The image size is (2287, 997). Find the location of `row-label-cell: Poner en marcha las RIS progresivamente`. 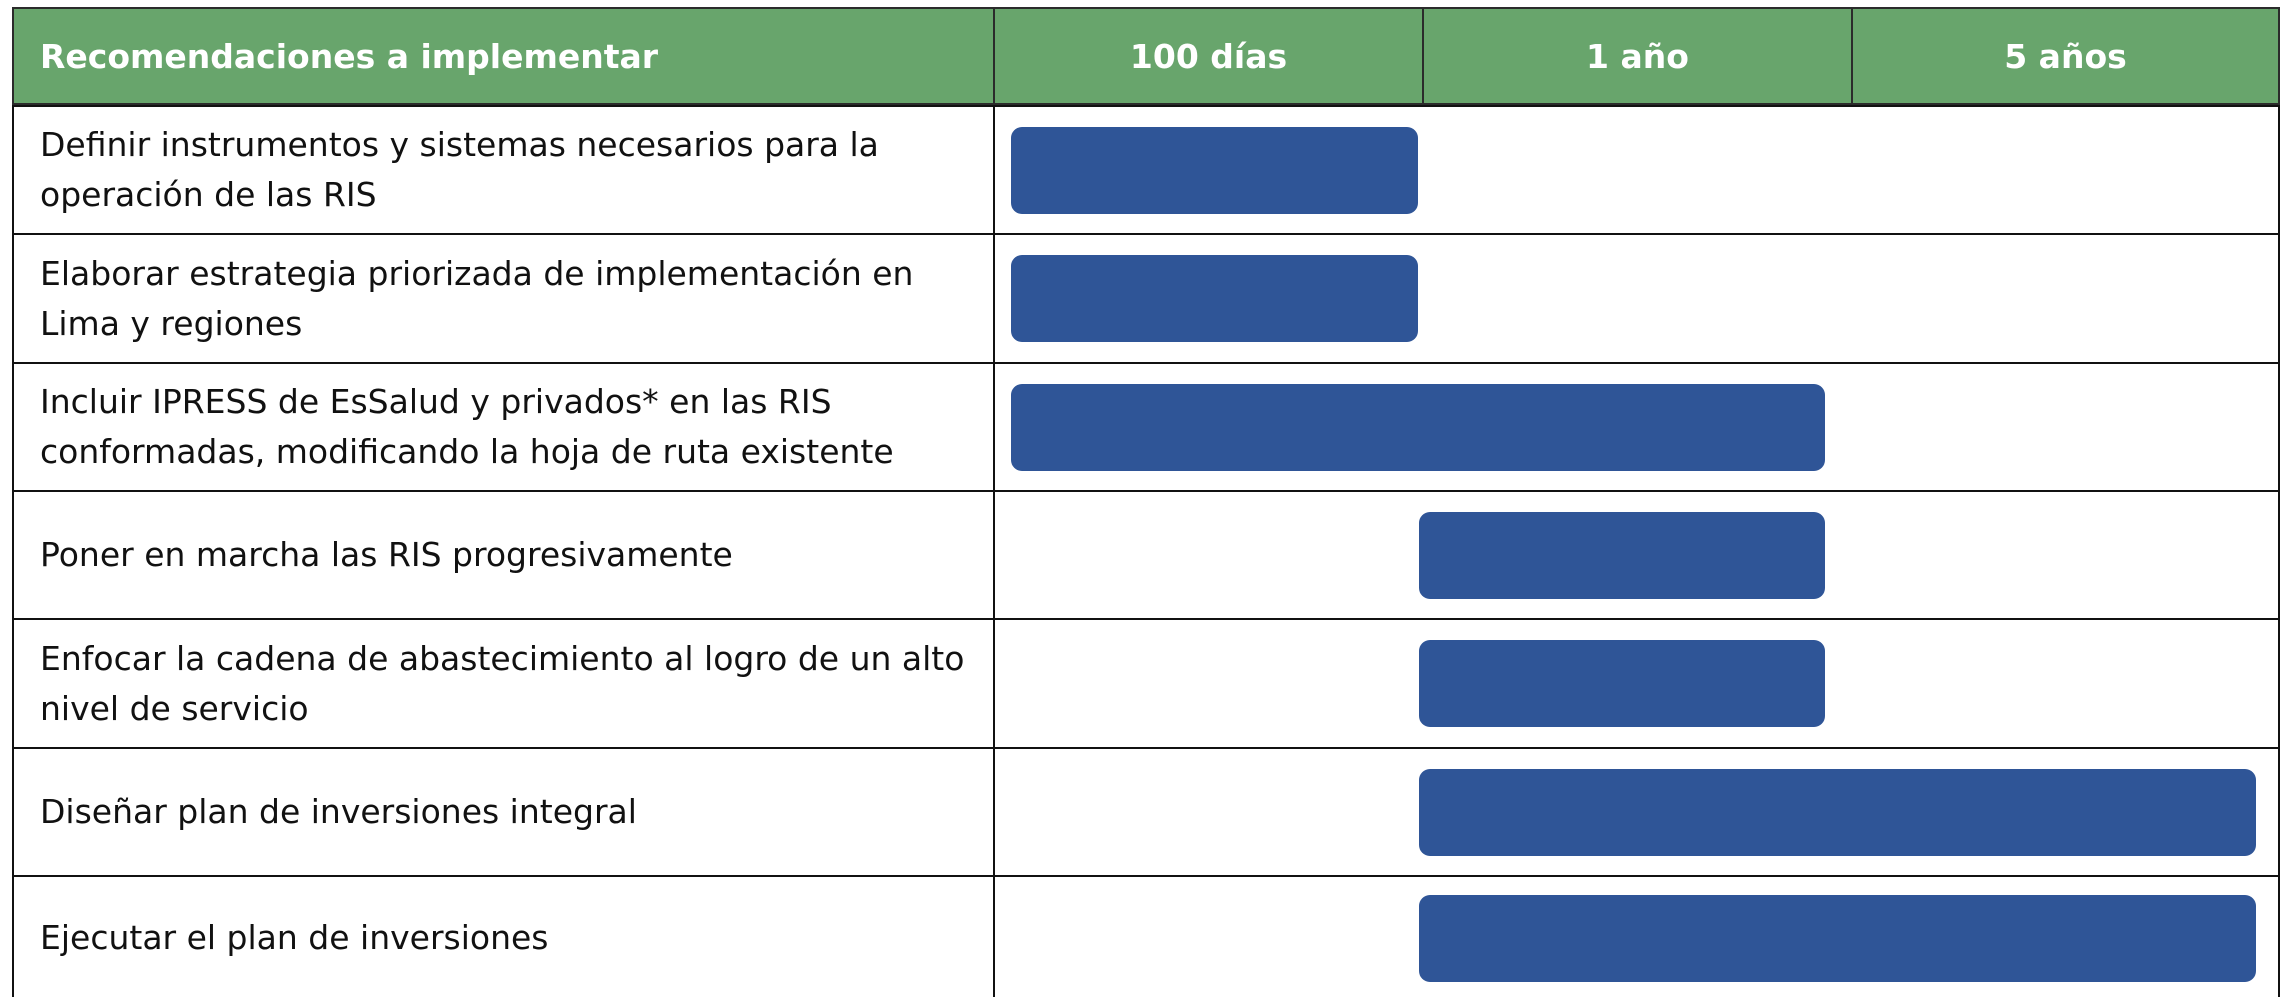

row-label-cell: Poner en marcha las RIS progresivamente is located at coordinates (503, 555).